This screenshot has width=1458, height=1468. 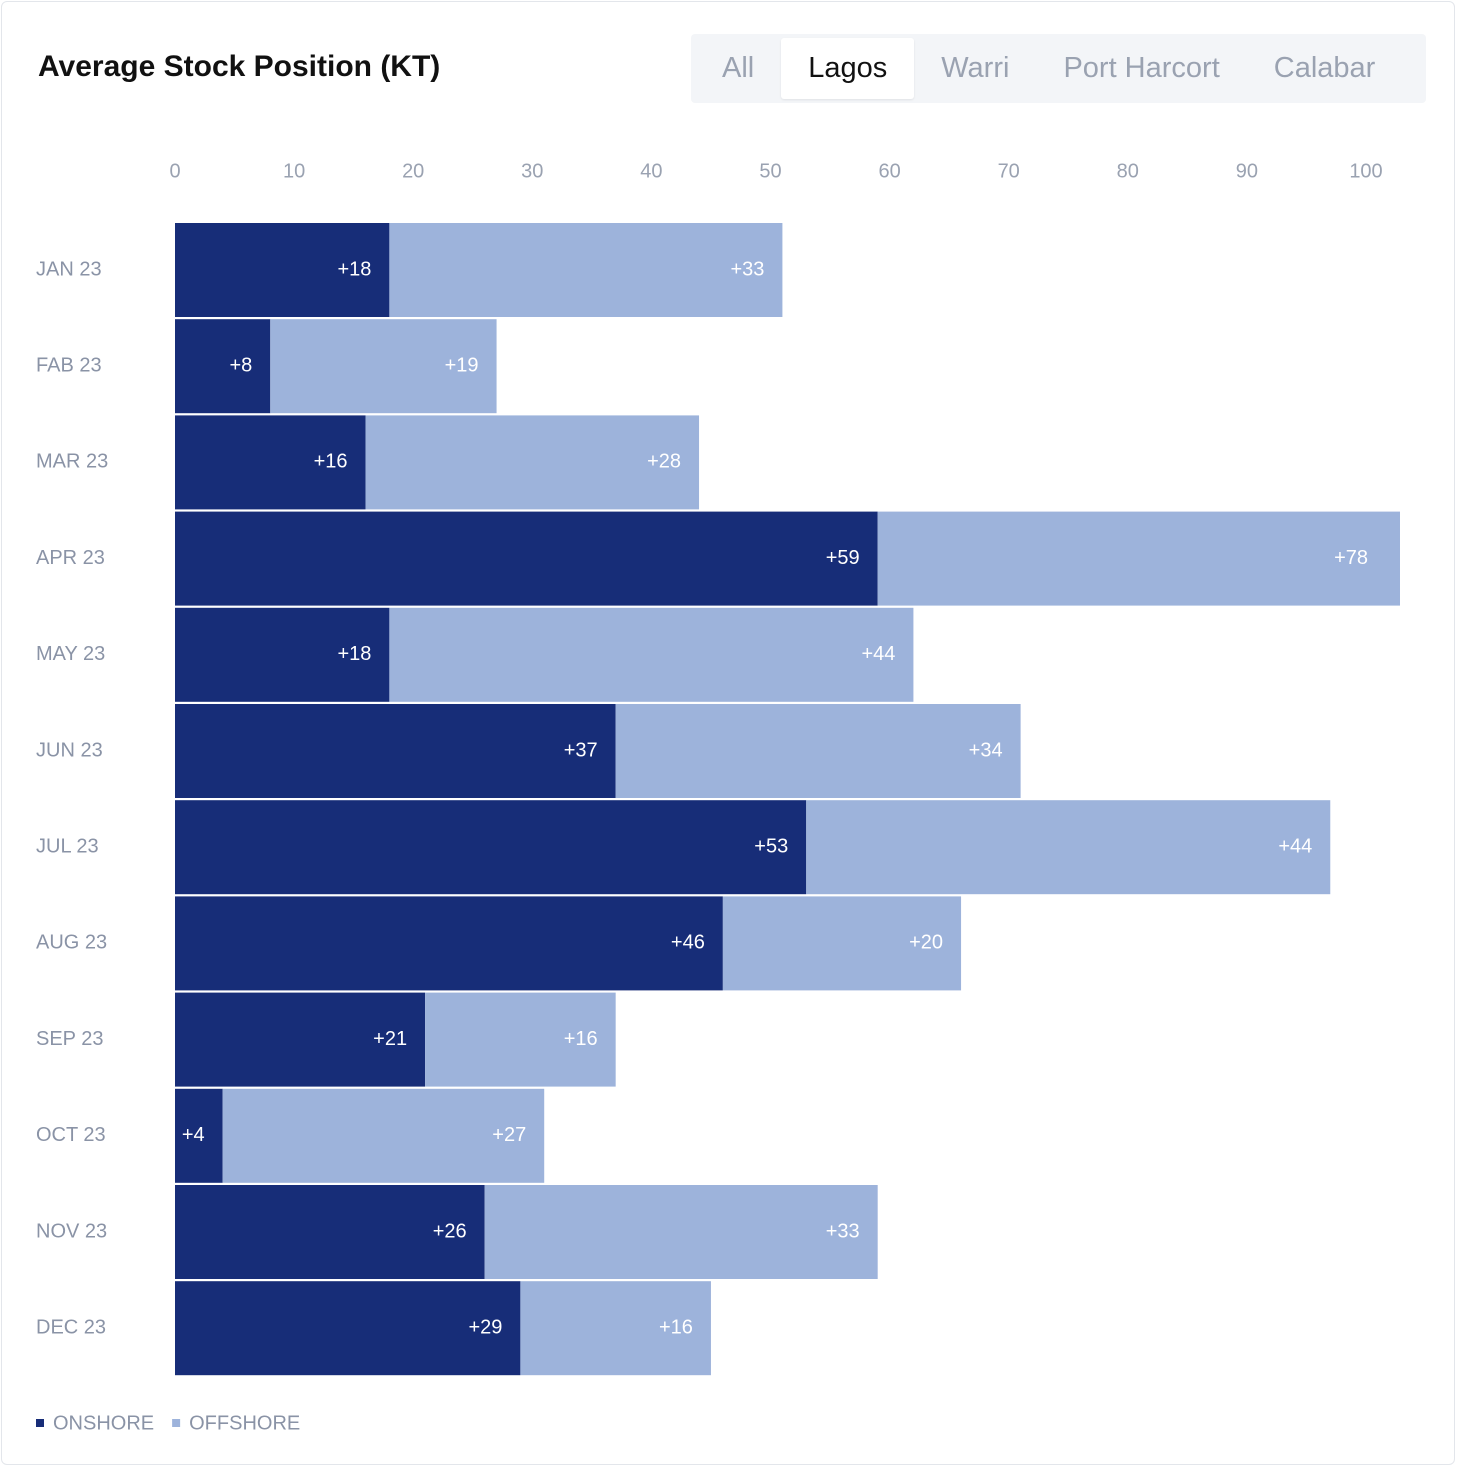 What do you see at coordinates (239, 66) in the screenshot?
I see `title: Average Stock Position (KT)` at bounding box center [239, 66].